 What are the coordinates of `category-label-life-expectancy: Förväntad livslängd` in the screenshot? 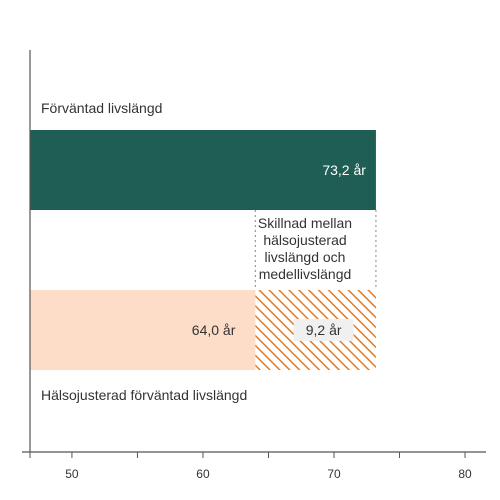 It's located at (102, 108).